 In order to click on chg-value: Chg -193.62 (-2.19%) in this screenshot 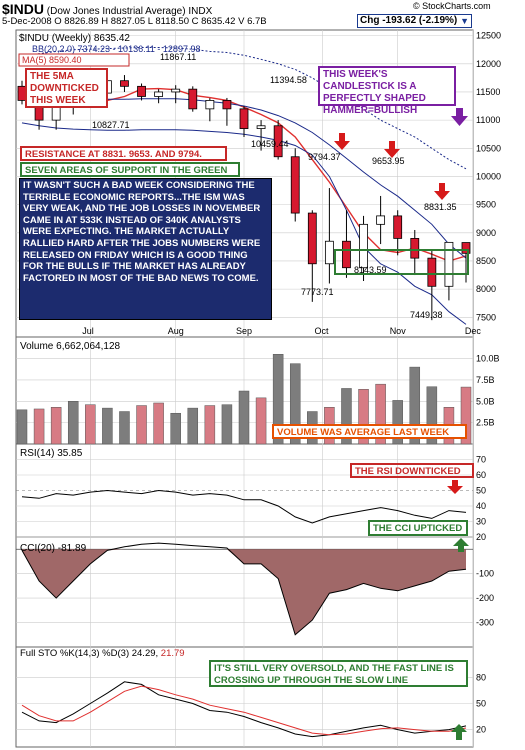, I will do `click(409, 20)`.